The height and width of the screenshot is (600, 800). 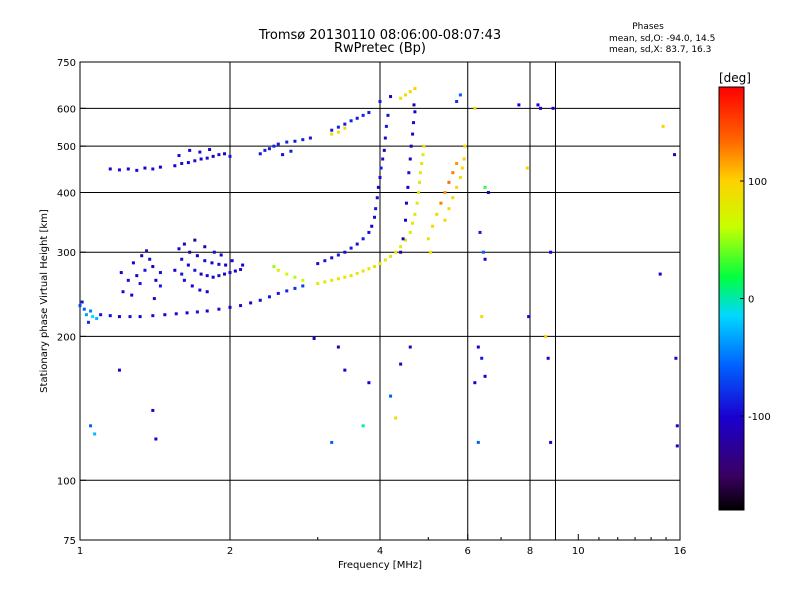 I want to click on y-tick-label: 750, so click(x=66, y=63).